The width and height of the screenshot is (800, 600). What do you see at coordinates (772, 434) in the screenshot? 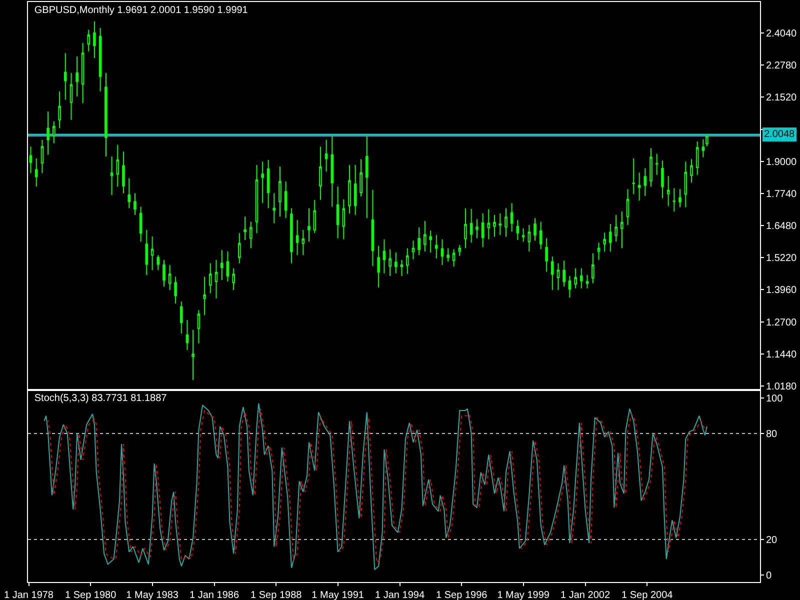
I see `y-tick-label: 80` at bounding box center [772, 434].